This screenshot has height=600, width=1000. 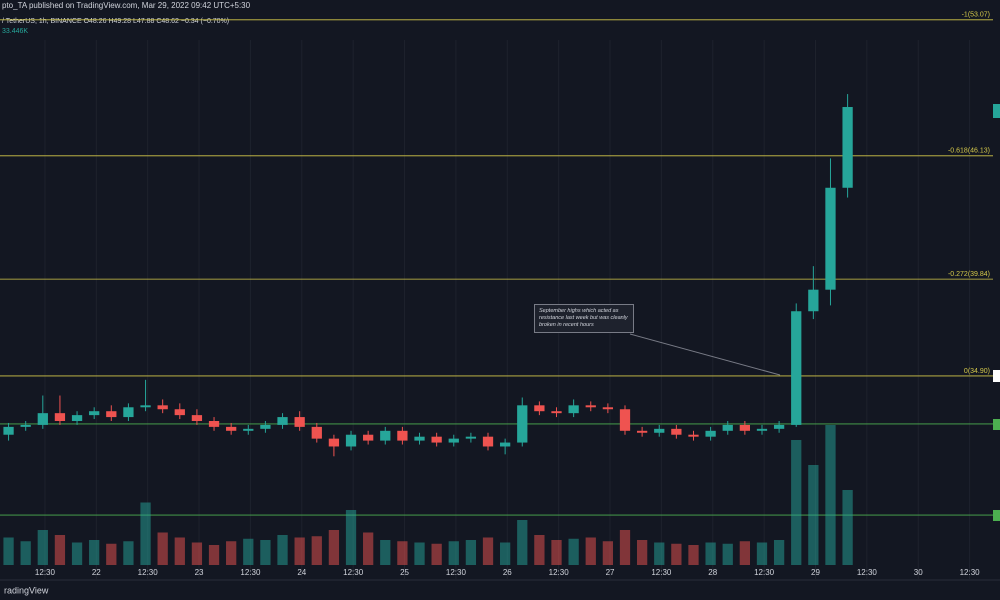 What do you see at coordinates (712, 572) in the screenshot?
I see `x-tick-label: 28` at bounding box center [712, 572].